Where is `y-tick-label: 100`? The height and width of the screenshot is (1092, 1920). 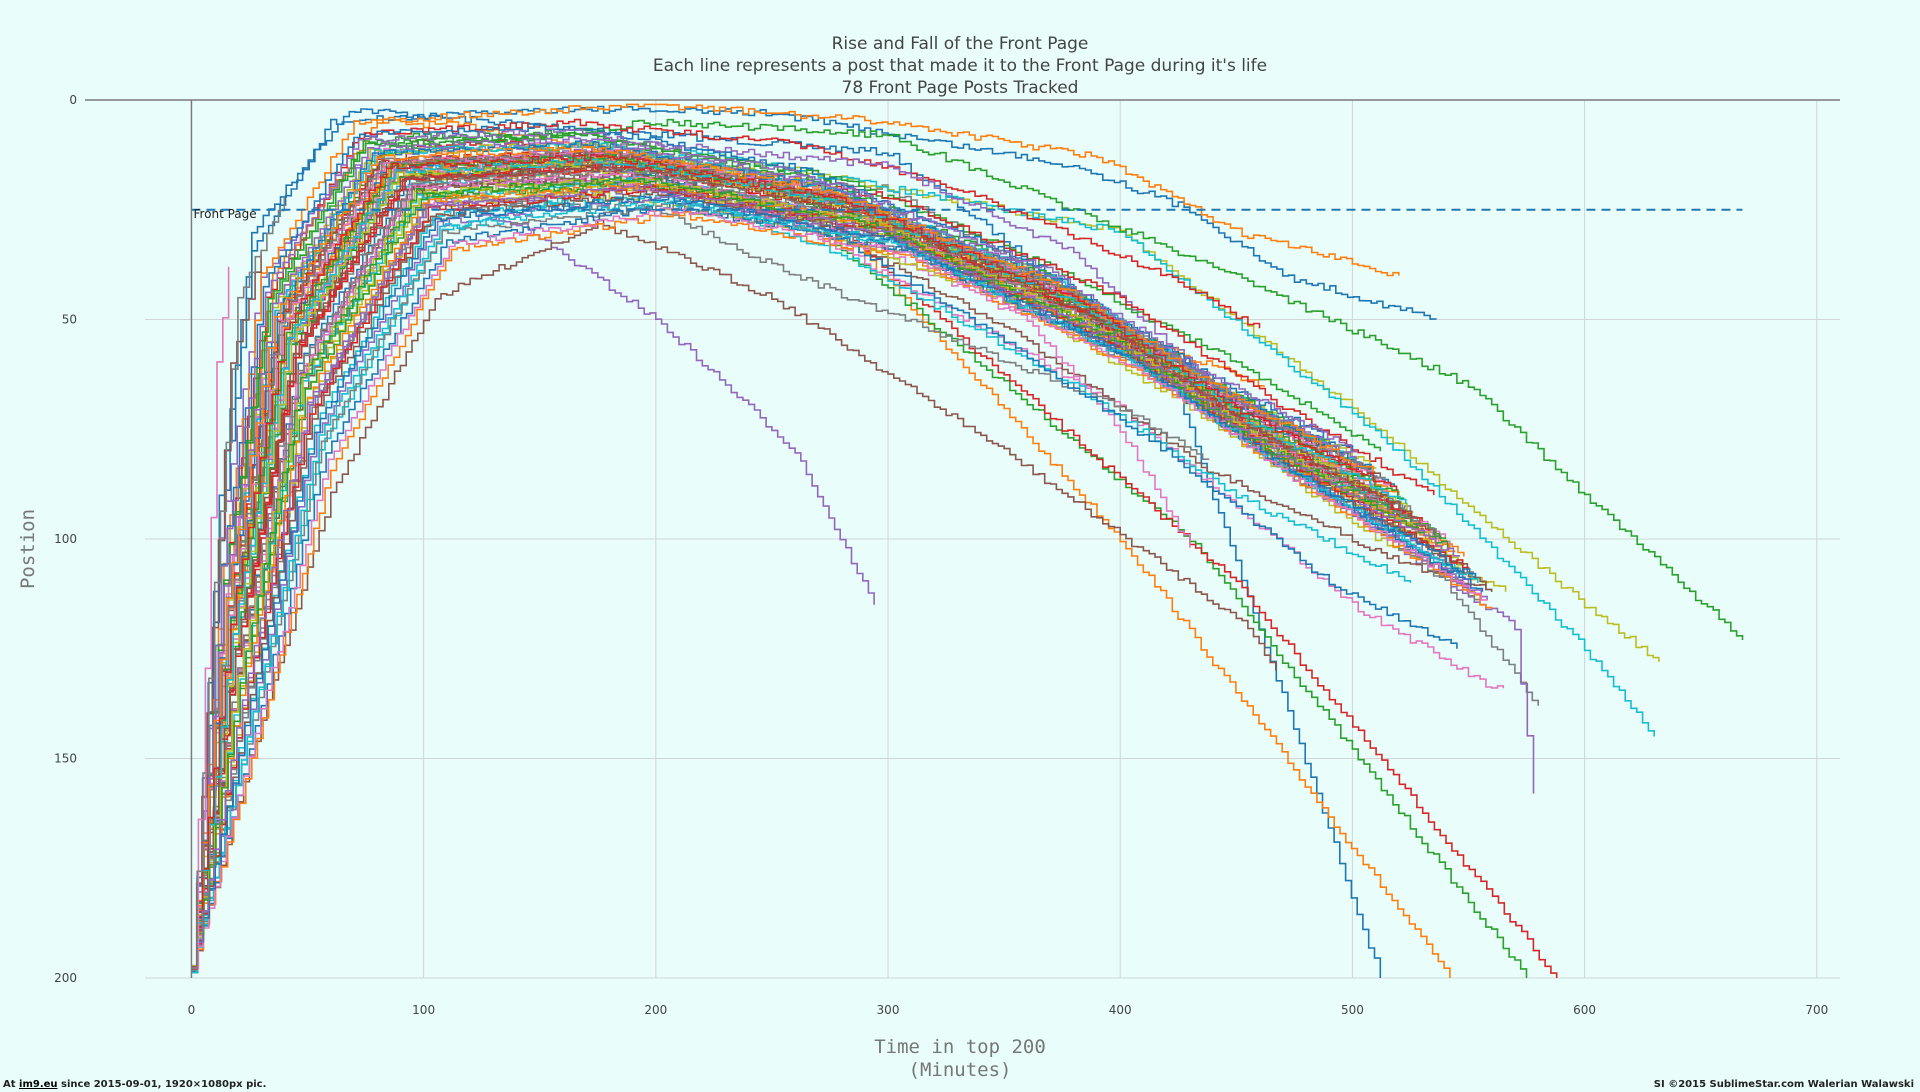 y-tick-label: 100 is located at coordinates (65, 539).